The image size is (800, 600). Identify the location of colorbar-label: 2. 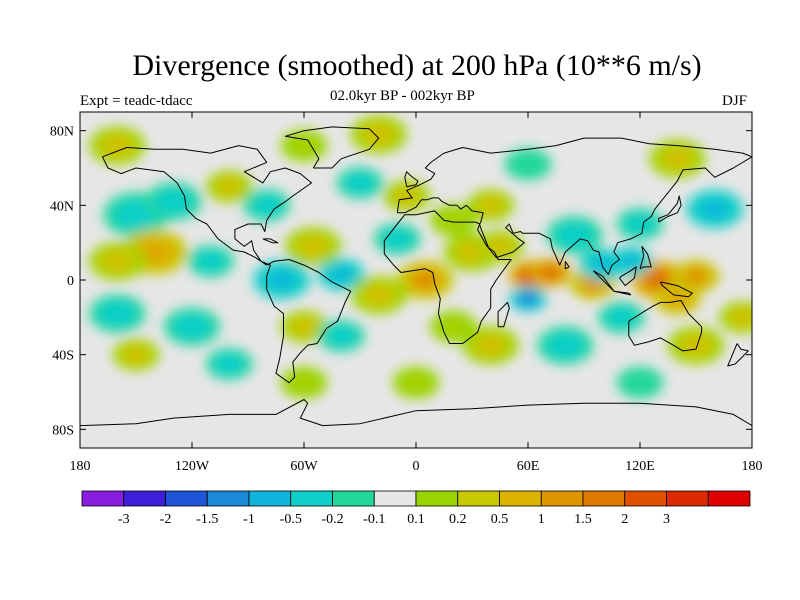
(624, 519).